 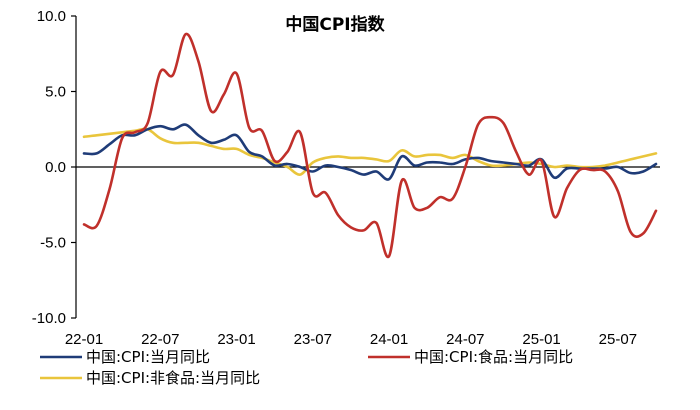 What do you see at coordinates (236, 339) in the screenshot?
I see `x-tick-label: 23-01` at bounding box center [236, 339].